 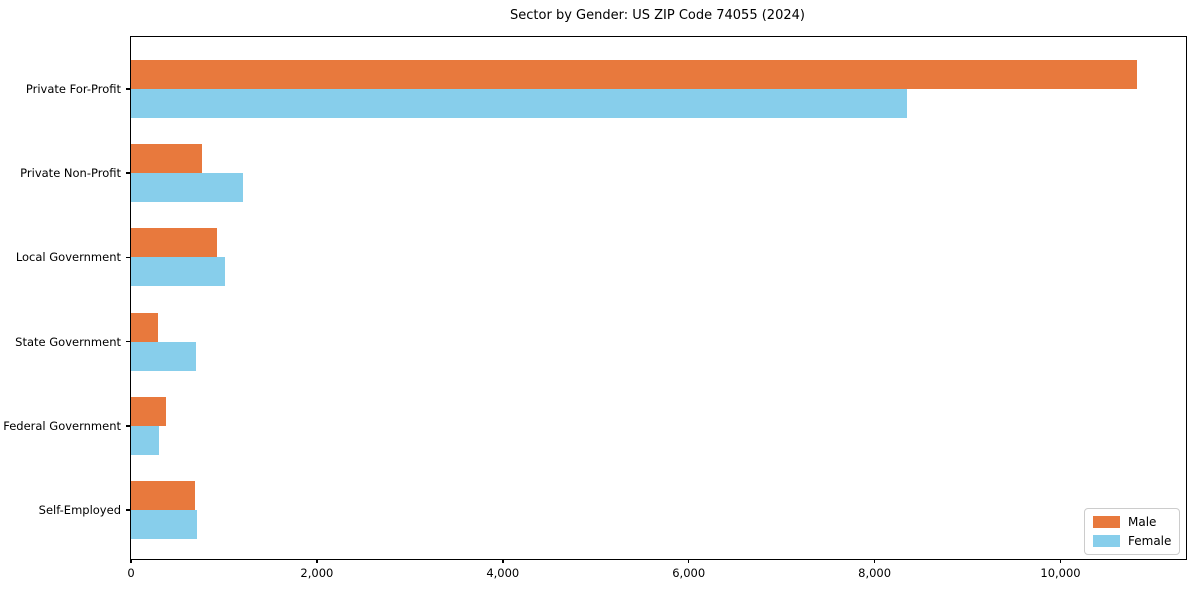 What do you see at coordinates (503, 573) in the screenshot?
I see `x-tick-label-4000: 4,000` at bounding box center [503, 573].